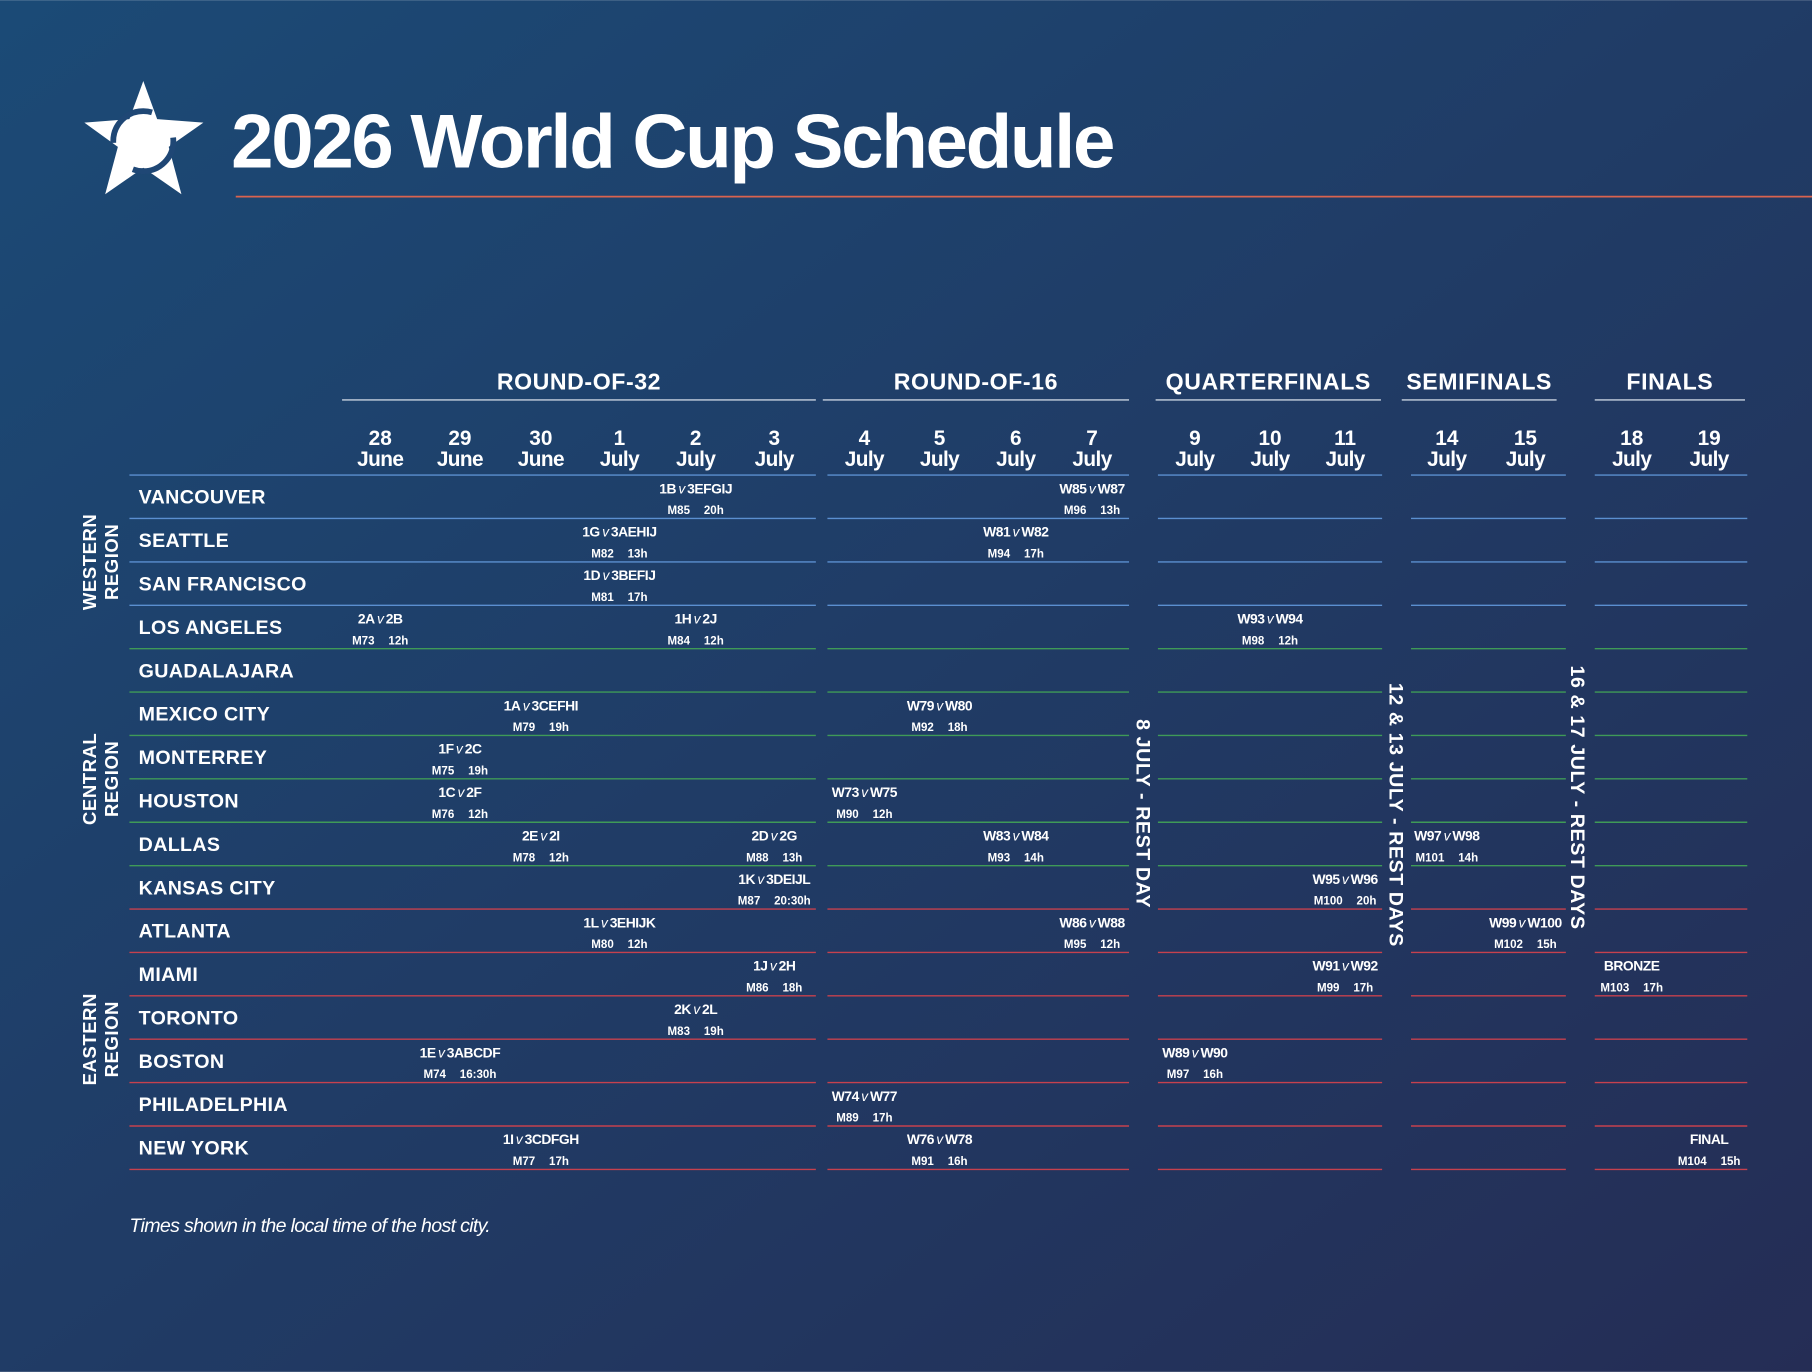 This screenshot has width=1812, height=1372. I want to click on team: 1C, so click(446, 792).